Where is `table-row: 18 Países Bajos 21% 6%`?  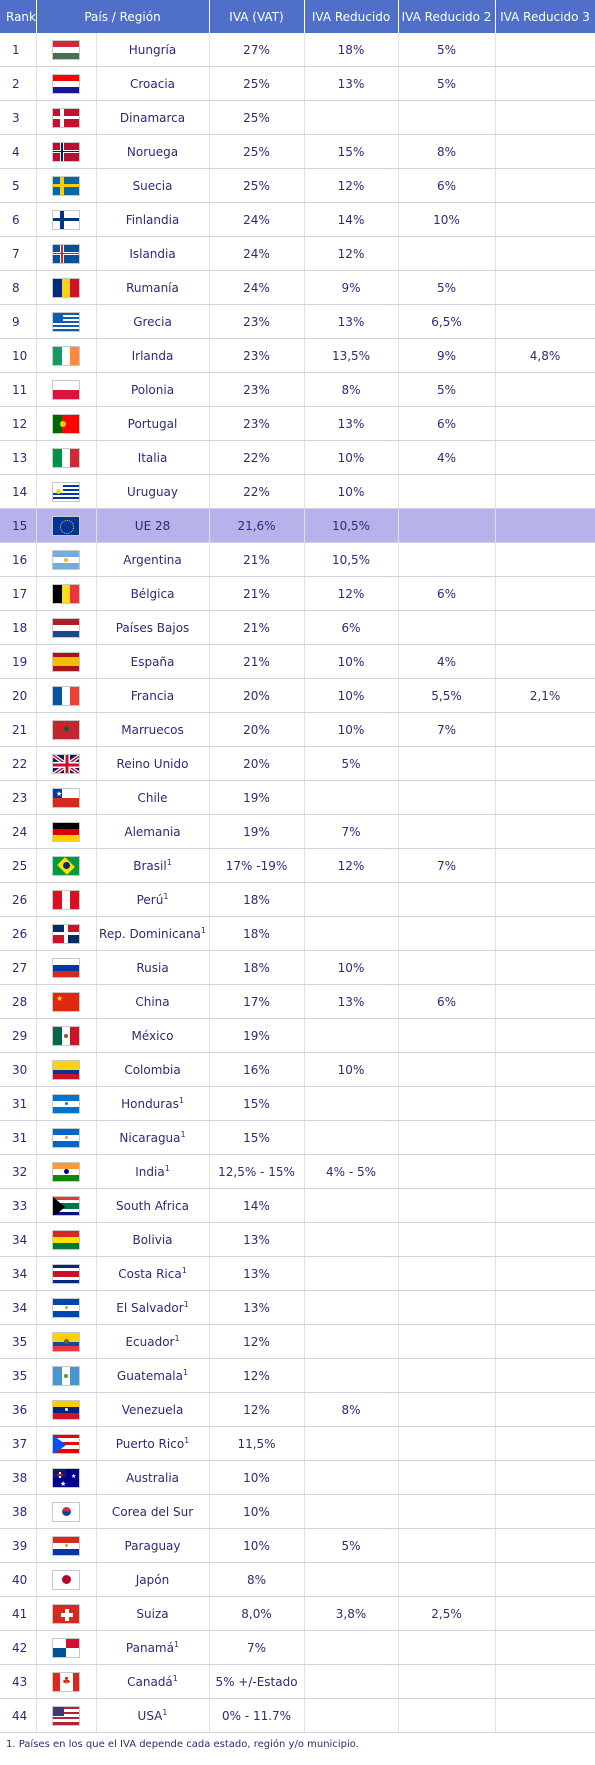
table-row: 18 Países Bajos 21% 6% is located at coordinates (297, 627).